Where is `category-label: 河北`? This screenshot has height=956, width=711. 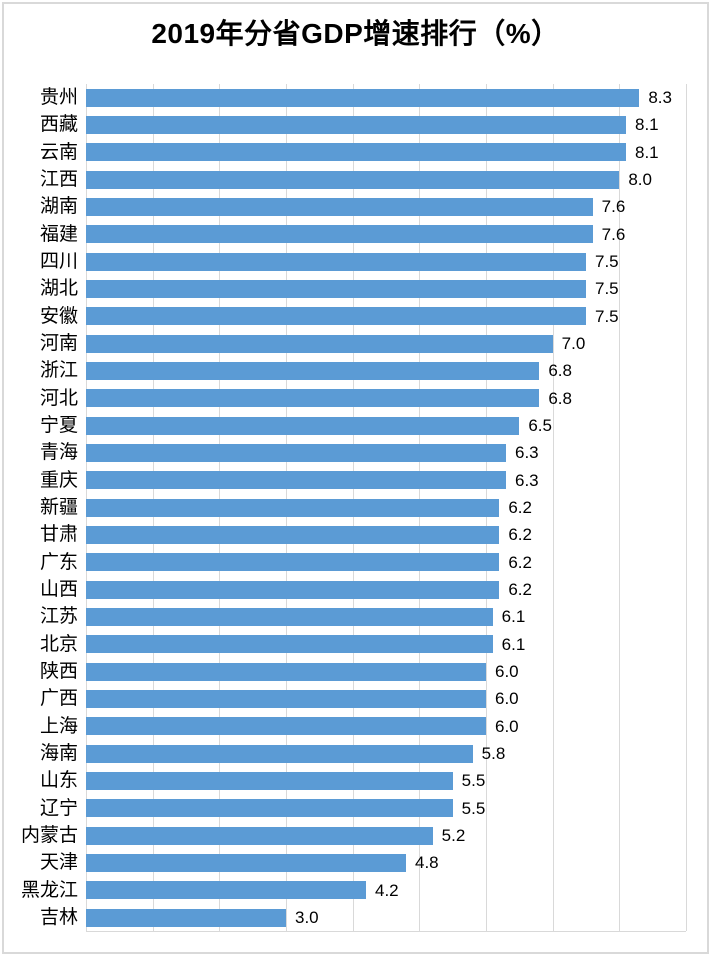
category-label: 河北 is located at coordinates (58, 398).